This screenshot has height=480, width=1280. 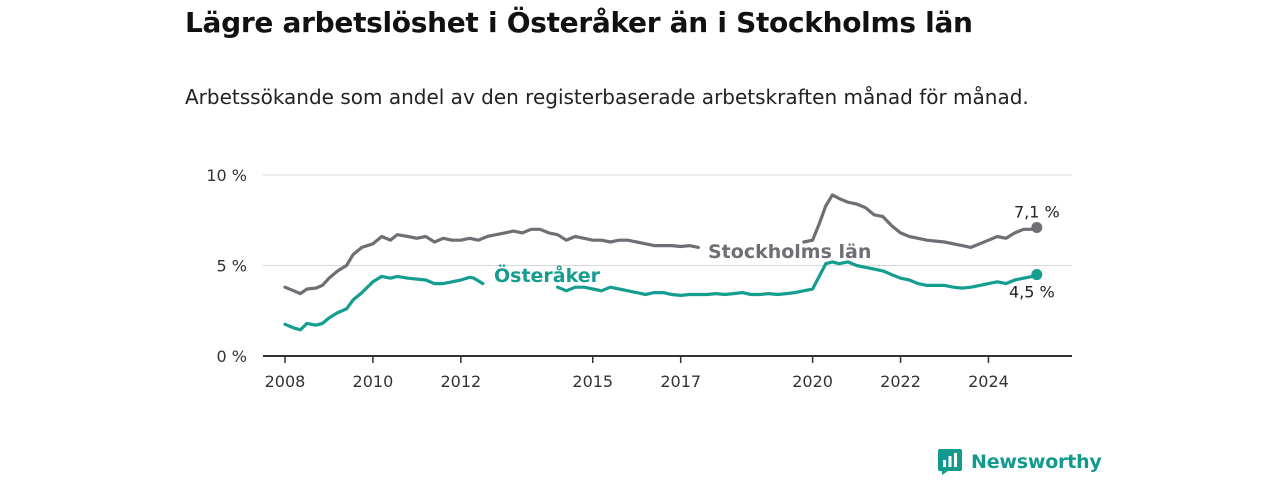 I want to click on grid-lines, so click(x=667, y=220).